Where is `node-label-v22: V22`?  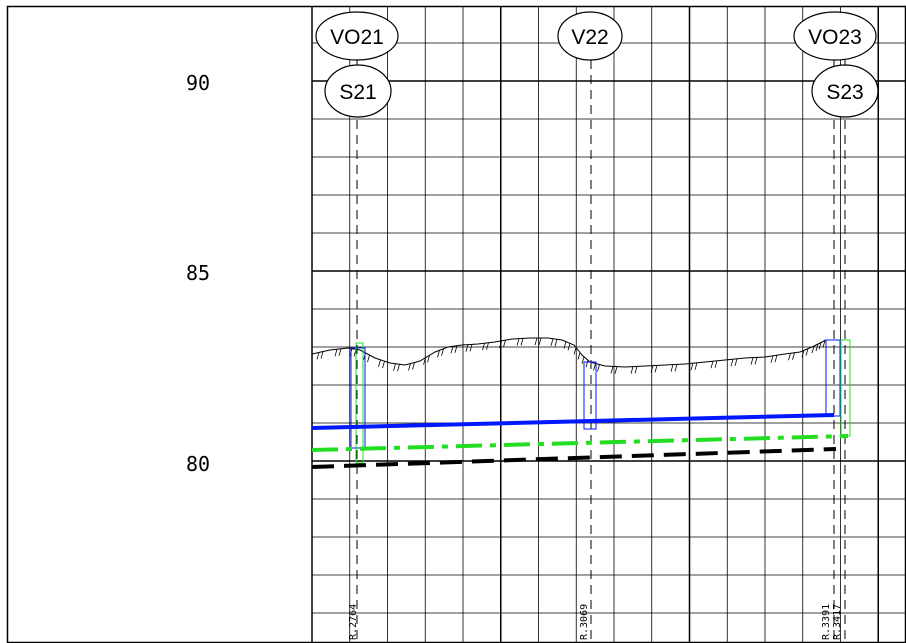
node-label-v22: V22 is located at coordinates (589, 37).